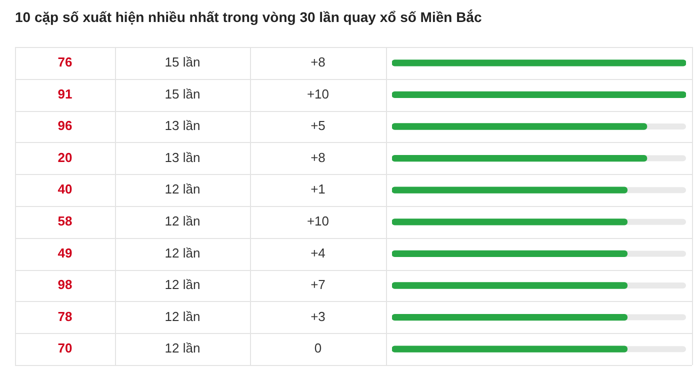 The image size is (695, 374). Describe the element at coordinates (65, 252) in the screenshot. I see `y-tick-label: 49` at that location.